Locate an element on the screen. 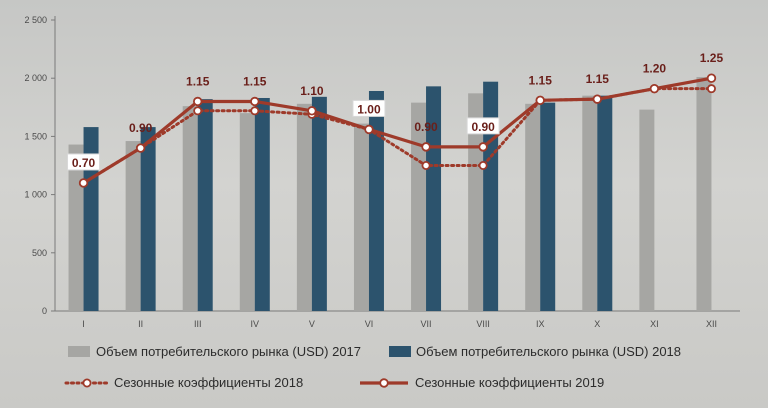 The height and width of the screenshot is (408, 768). x-tick-label: II is located at coordinates (140, 324).